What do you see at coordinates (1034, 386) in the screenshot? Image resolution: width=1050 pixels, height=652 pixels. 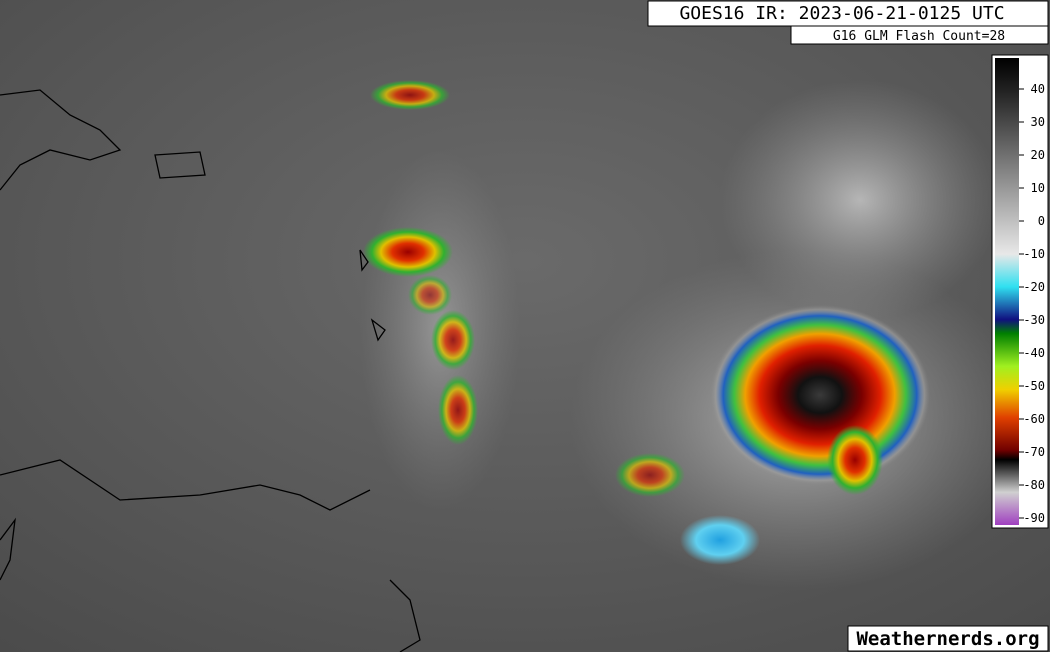 I see `tick-label: -50` at bounding box center [1034, 386].